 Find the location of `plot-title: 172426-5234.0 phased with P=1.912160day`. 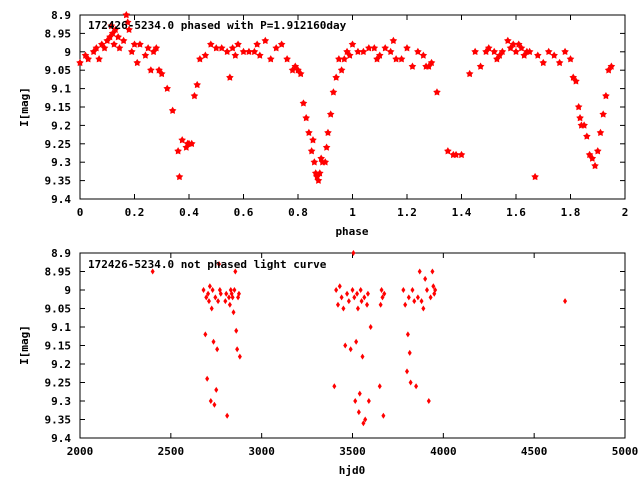

plot-title: 172426-5234.0 phased with P=1.912160day is located at coordinates (217, 25).